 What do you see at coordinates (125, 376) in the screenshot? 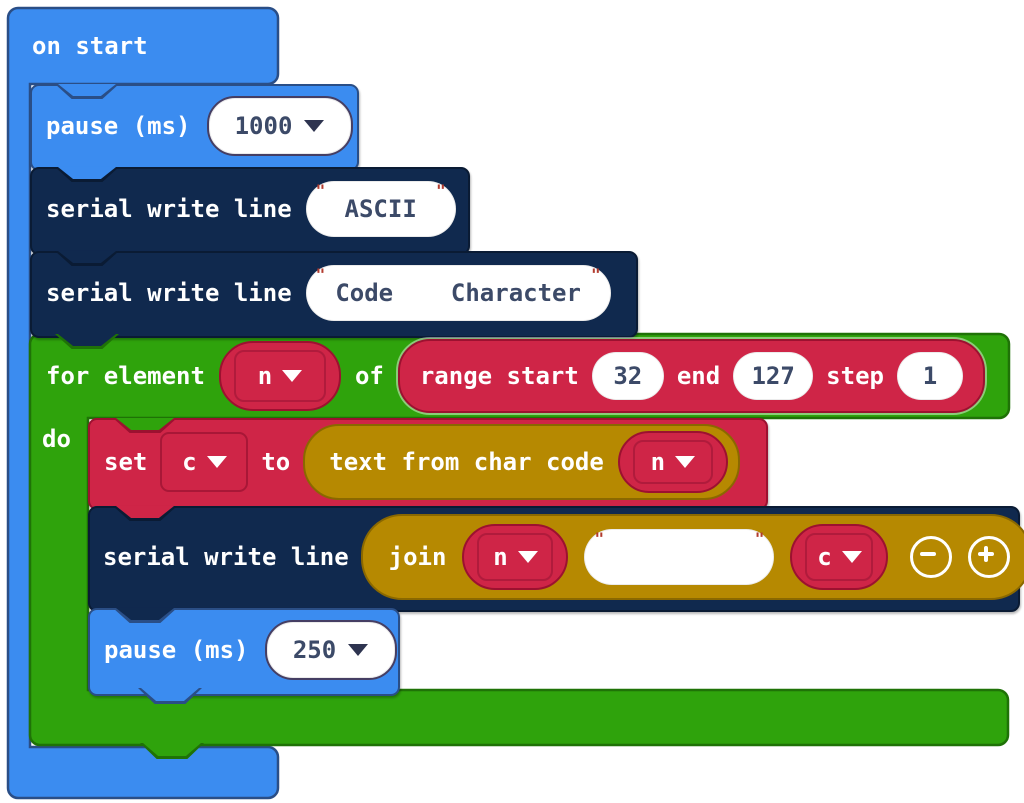
I see `for-element-label: for element` at bounding box center [125, 376].